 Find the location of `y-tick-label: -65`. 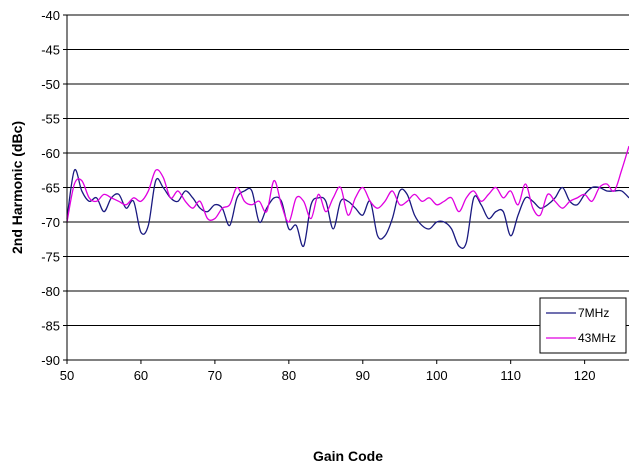

y-tick-label: -65 is located at coordinates (50, 188).